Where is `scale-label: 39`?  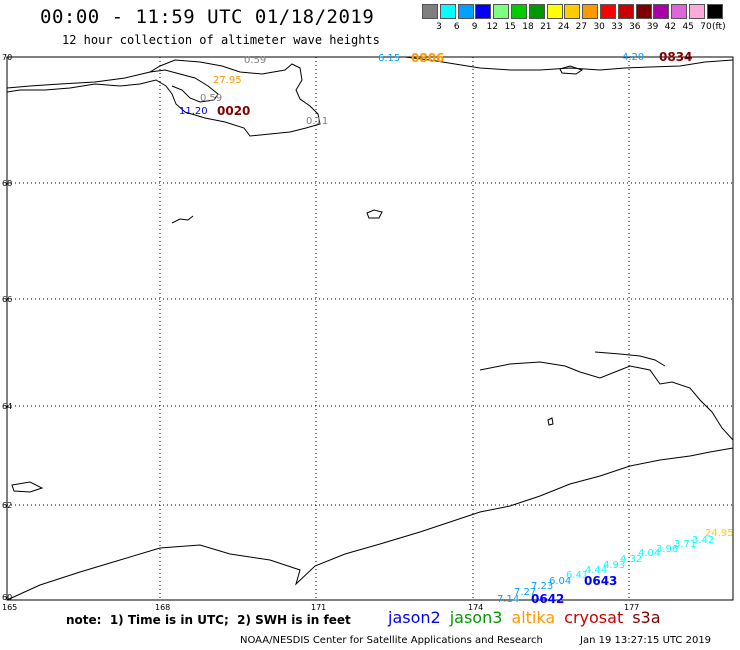 scale-label: 39 is located at coordinates (652, 27).